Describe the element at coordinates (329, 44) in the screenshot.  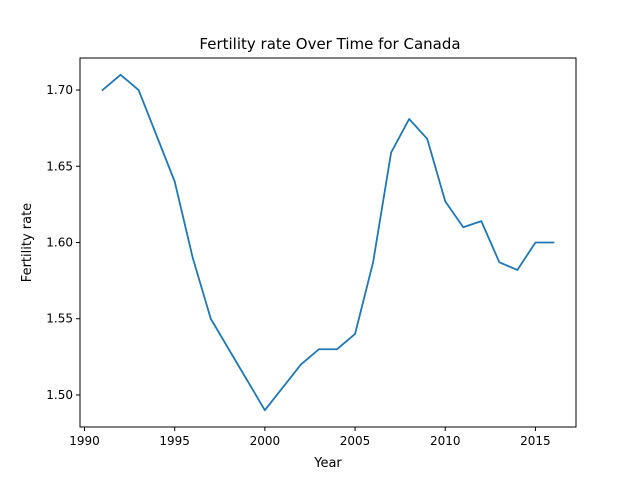
I see `chart-title: Fertility rate Over Time for Canada` at that location.